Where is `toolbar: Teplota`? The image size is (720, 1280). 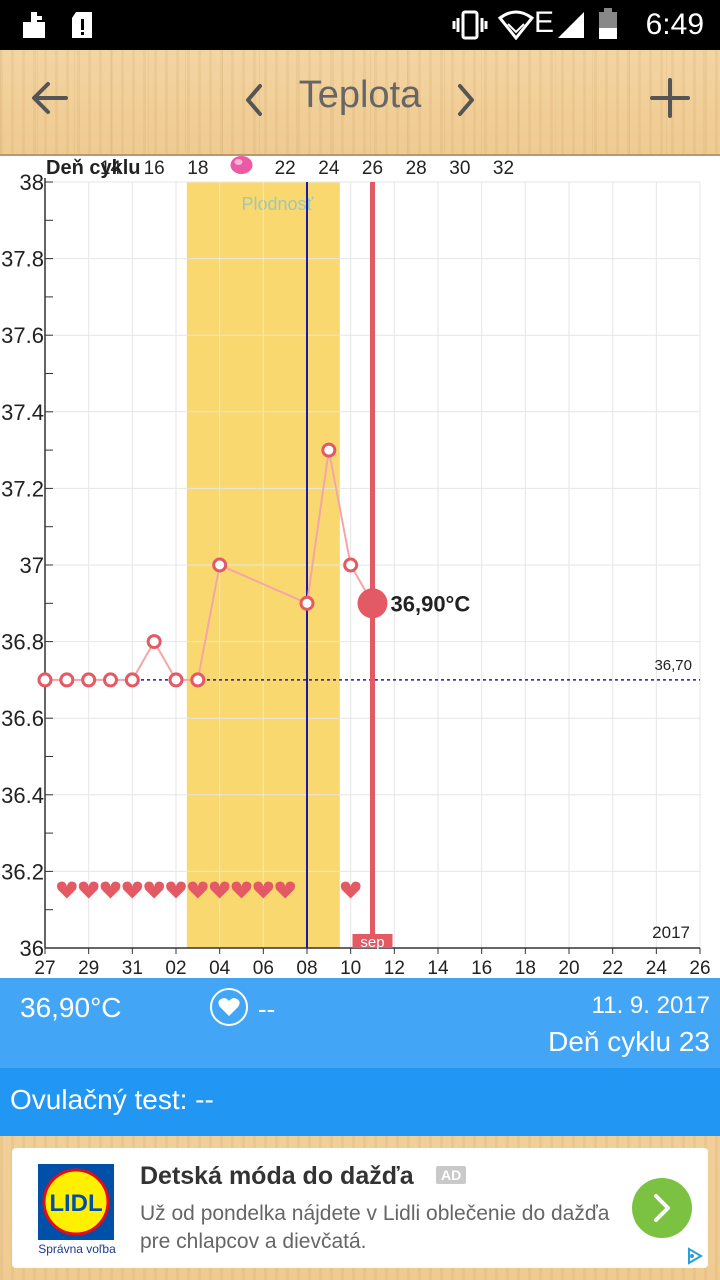 toolbar: Teplota is located at coordinates (360, 103).